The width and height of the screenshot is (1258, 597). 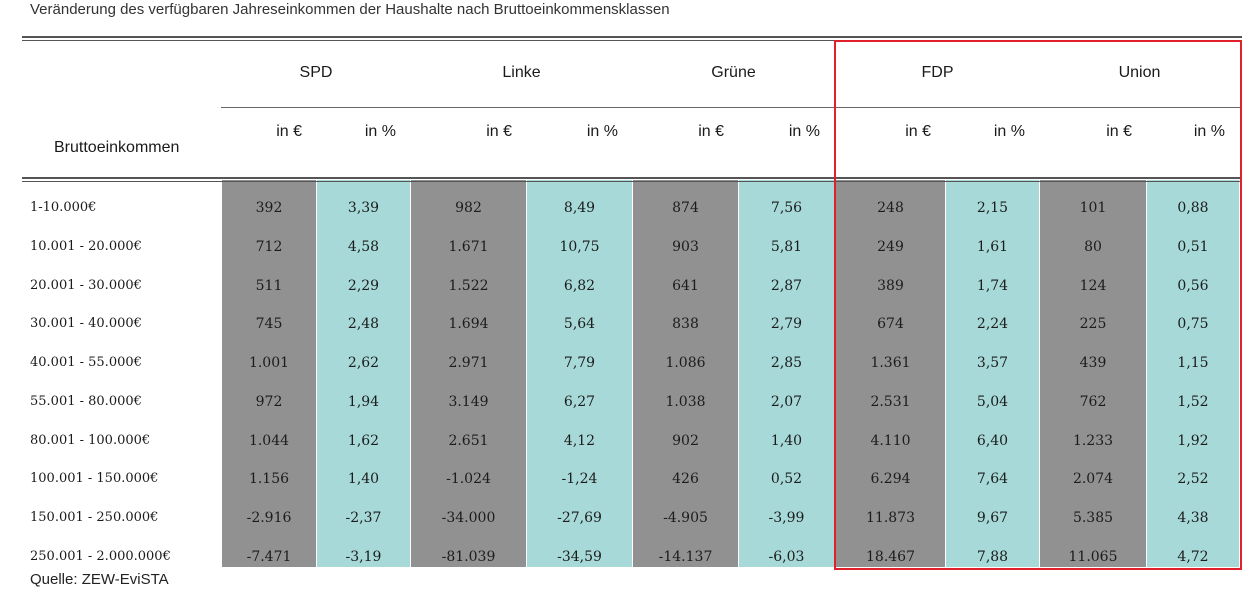 I want to click on row-label: 250.001 - 2.000.000€, so click(x=100, y=556).